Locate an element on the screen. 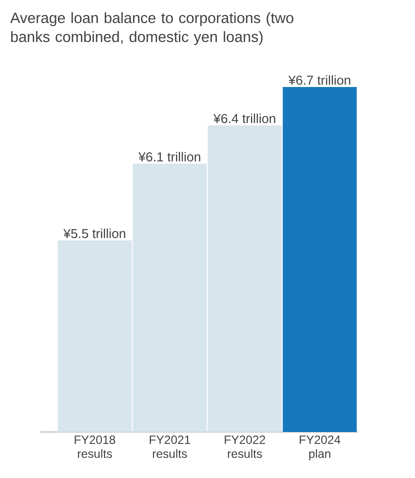 The height and width of the screenshot is (478, 415). data-label: ¥6.7 trillion is located at coordinates (319, 80).